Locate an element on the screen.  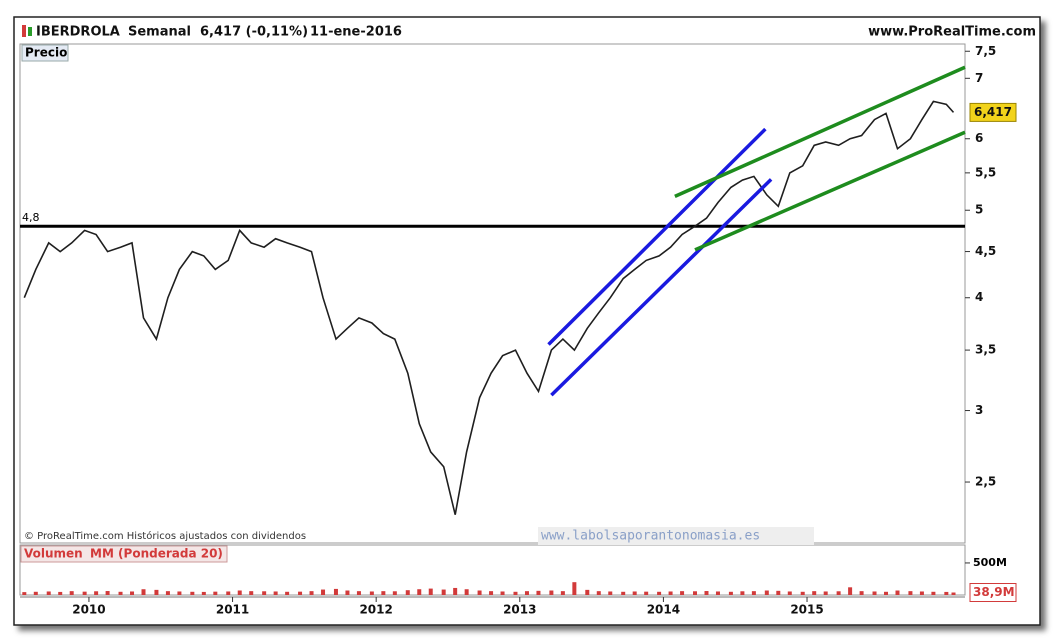
volume-average-label: MM (Ponderada 20) is located at coordinates (156, 554).